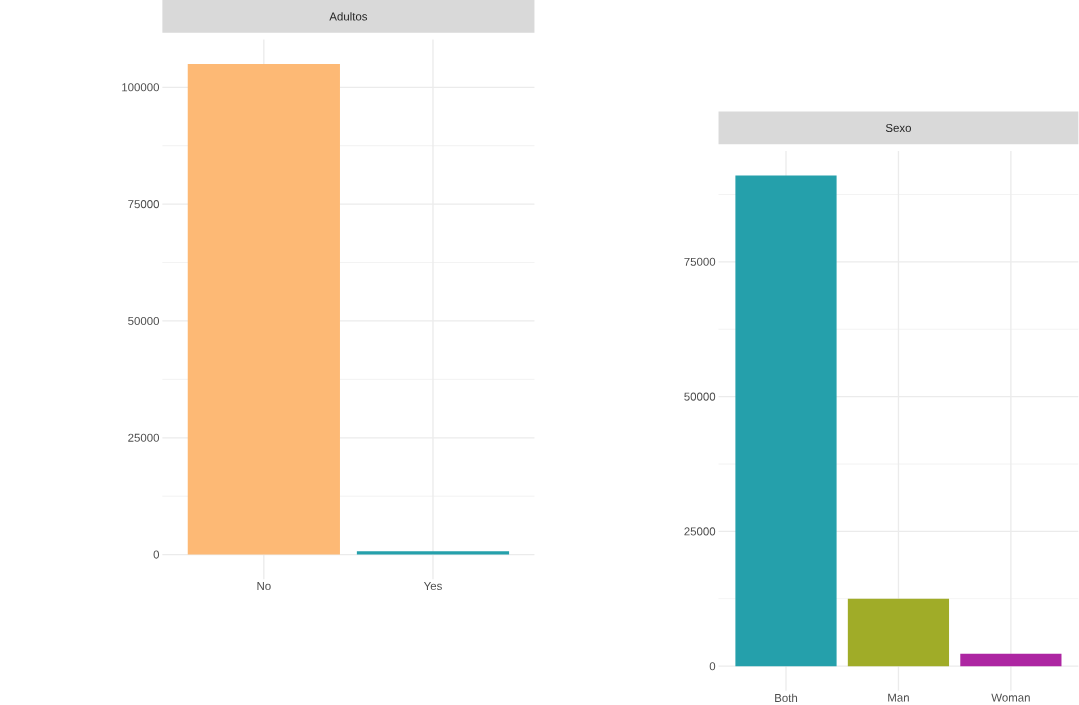 Image resolution: width=1079 pixels, height=705 pixels. I want to click on y-tick-label: 100000, so click(141, 87).